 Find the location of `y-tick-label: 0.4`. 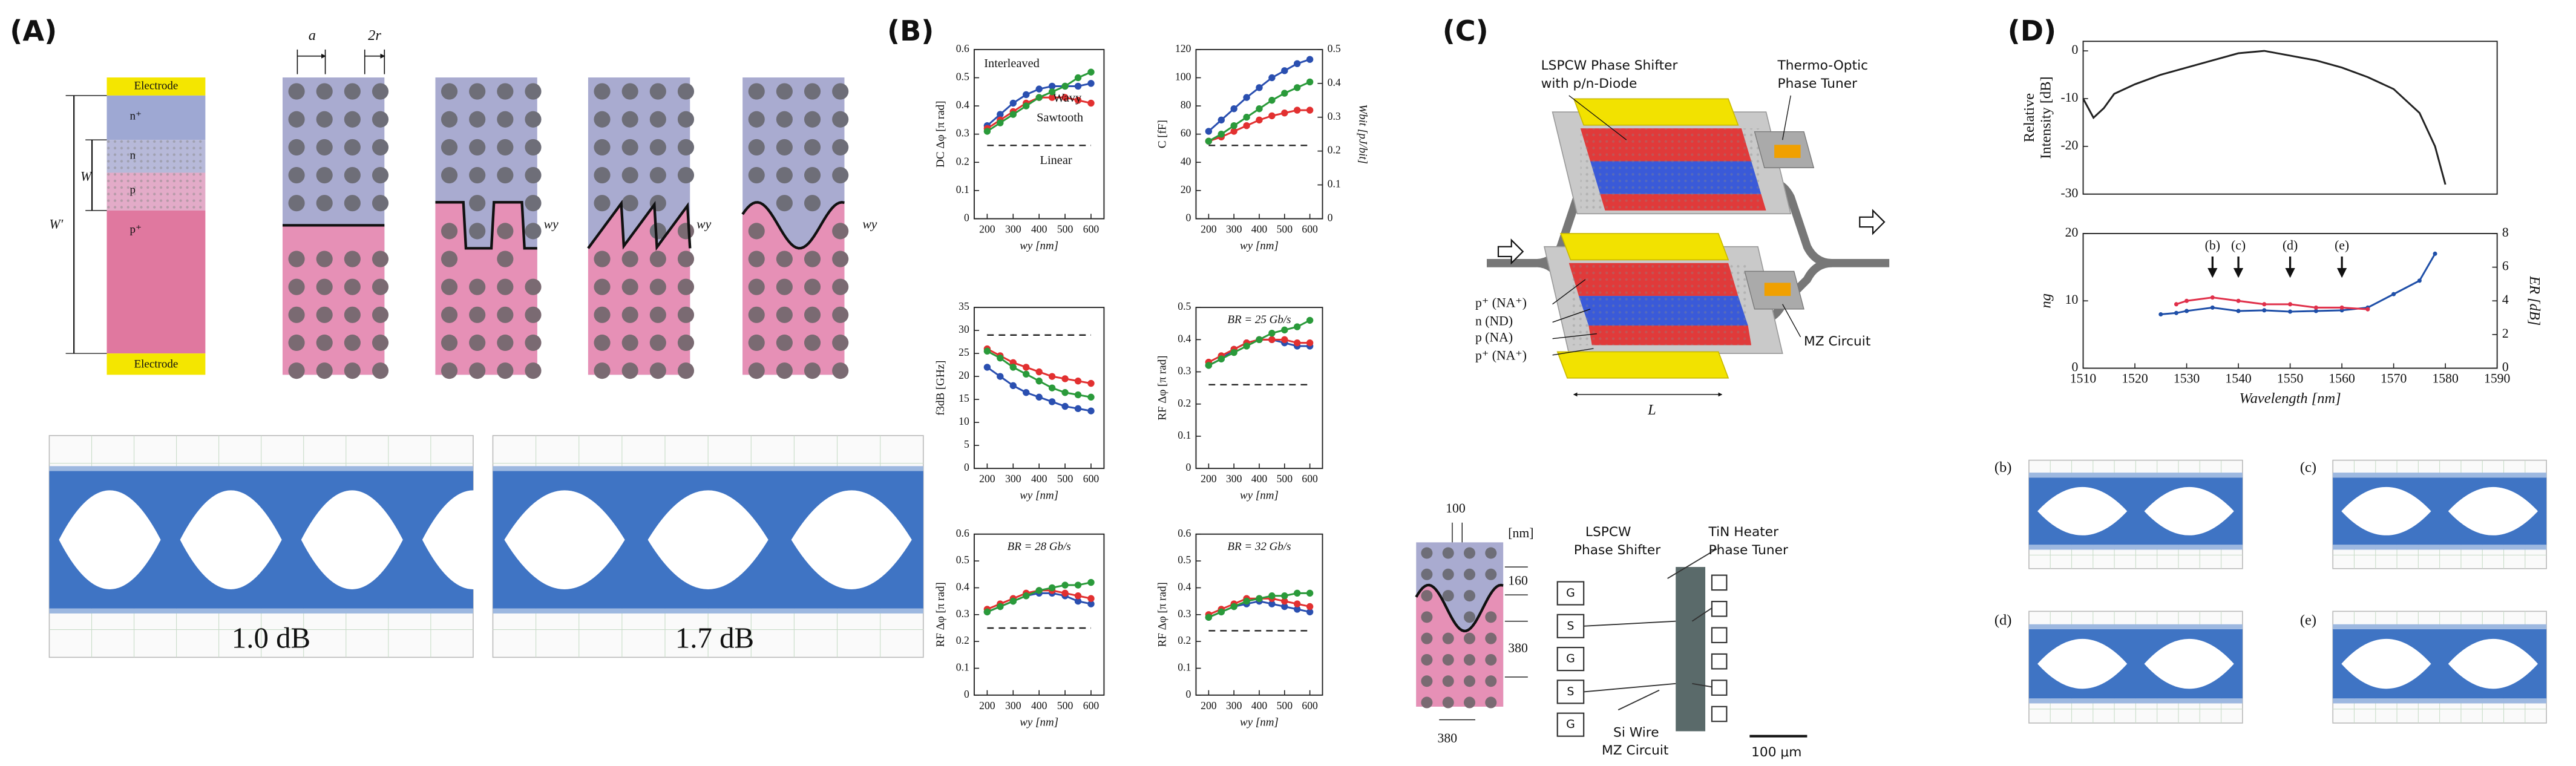

y-tick-label: 0.4 is located at coordinates (1184, 587).